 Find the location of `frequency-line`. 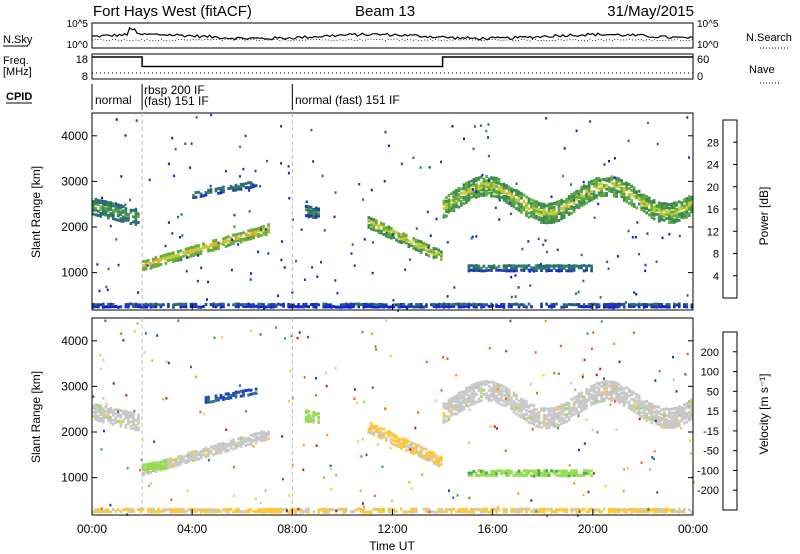

frequency-line is located at coordinates (392, 62).